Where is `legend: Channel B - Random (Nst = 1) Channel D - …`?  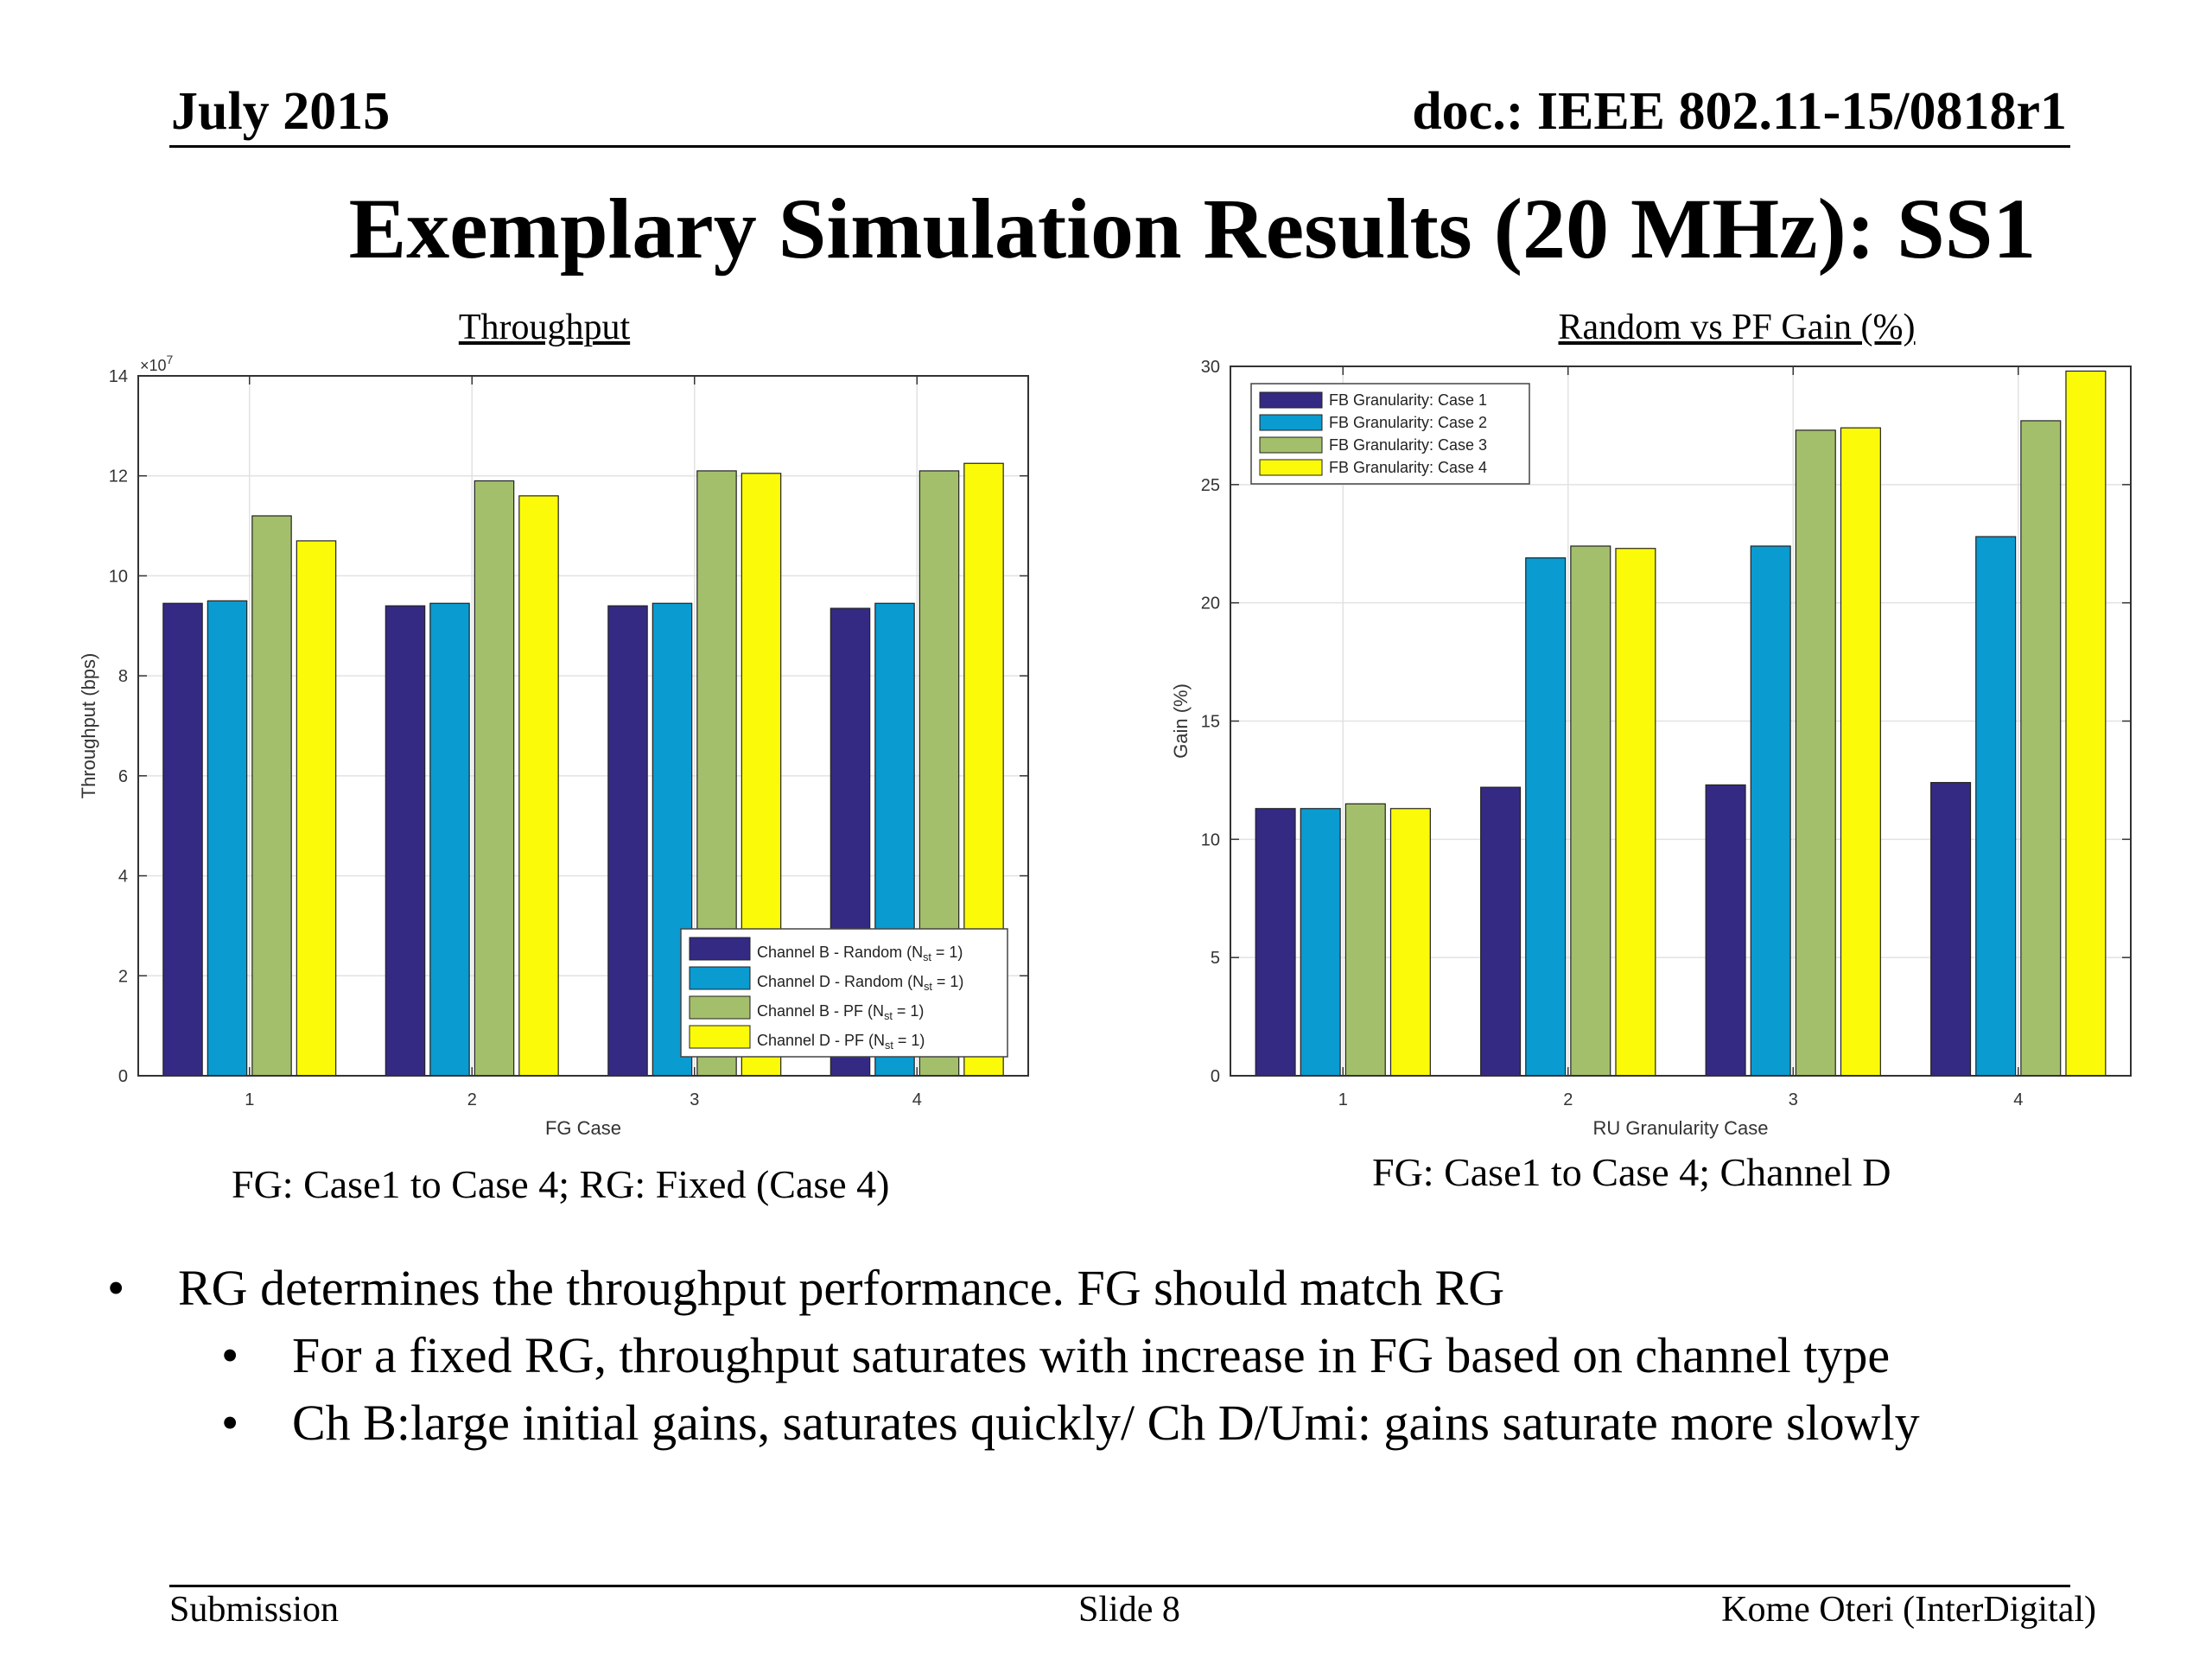
legend: Channel B - Random (Nst = 1) Channel D - … is located at coordinates (844, 993).